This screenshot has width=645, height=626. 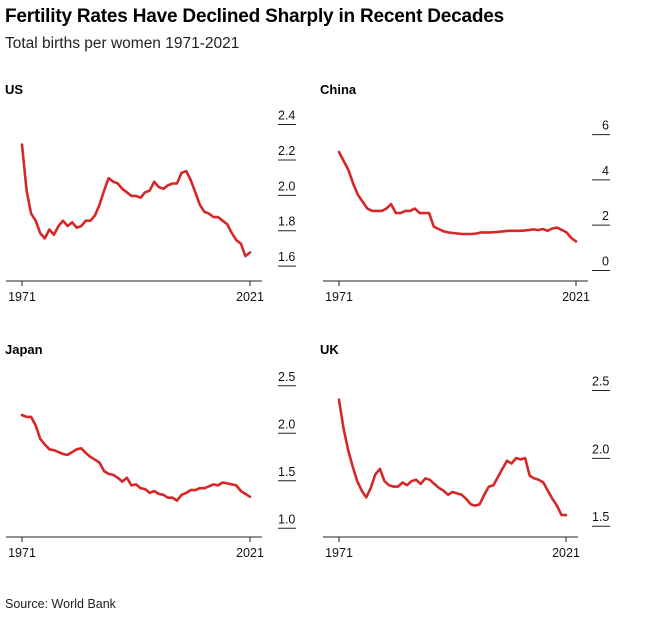 What do you see at coordinates (286, 424) in the screenshot?
I see `japan-y-tick-label-2.0: 2.0` at bounding box center [286, 424].